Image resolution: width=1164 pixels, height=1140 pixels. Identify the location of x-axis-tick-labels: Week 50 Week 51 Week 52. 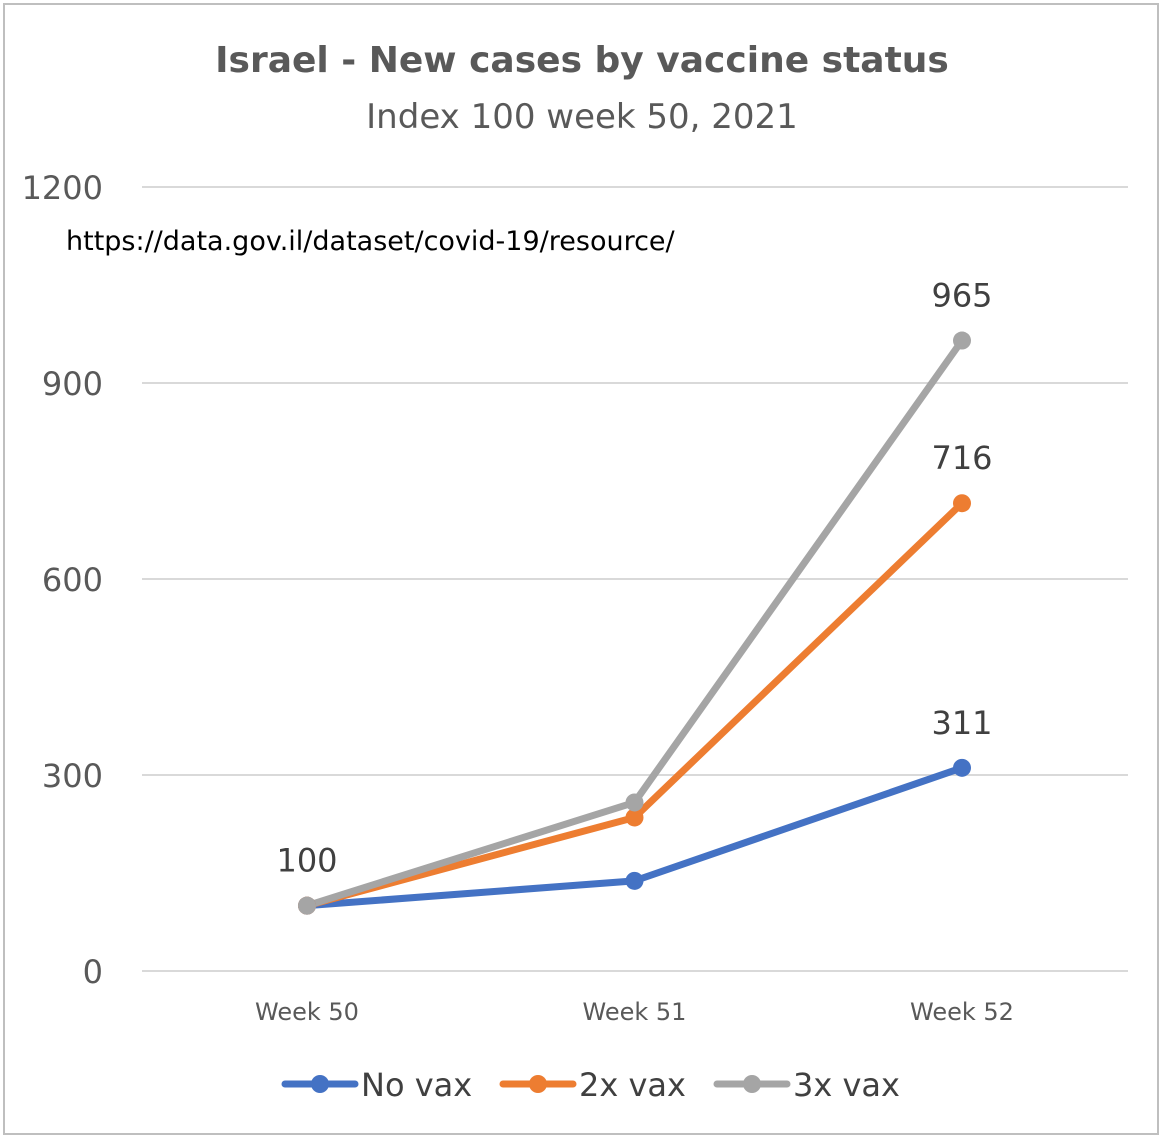
(634, 1012).